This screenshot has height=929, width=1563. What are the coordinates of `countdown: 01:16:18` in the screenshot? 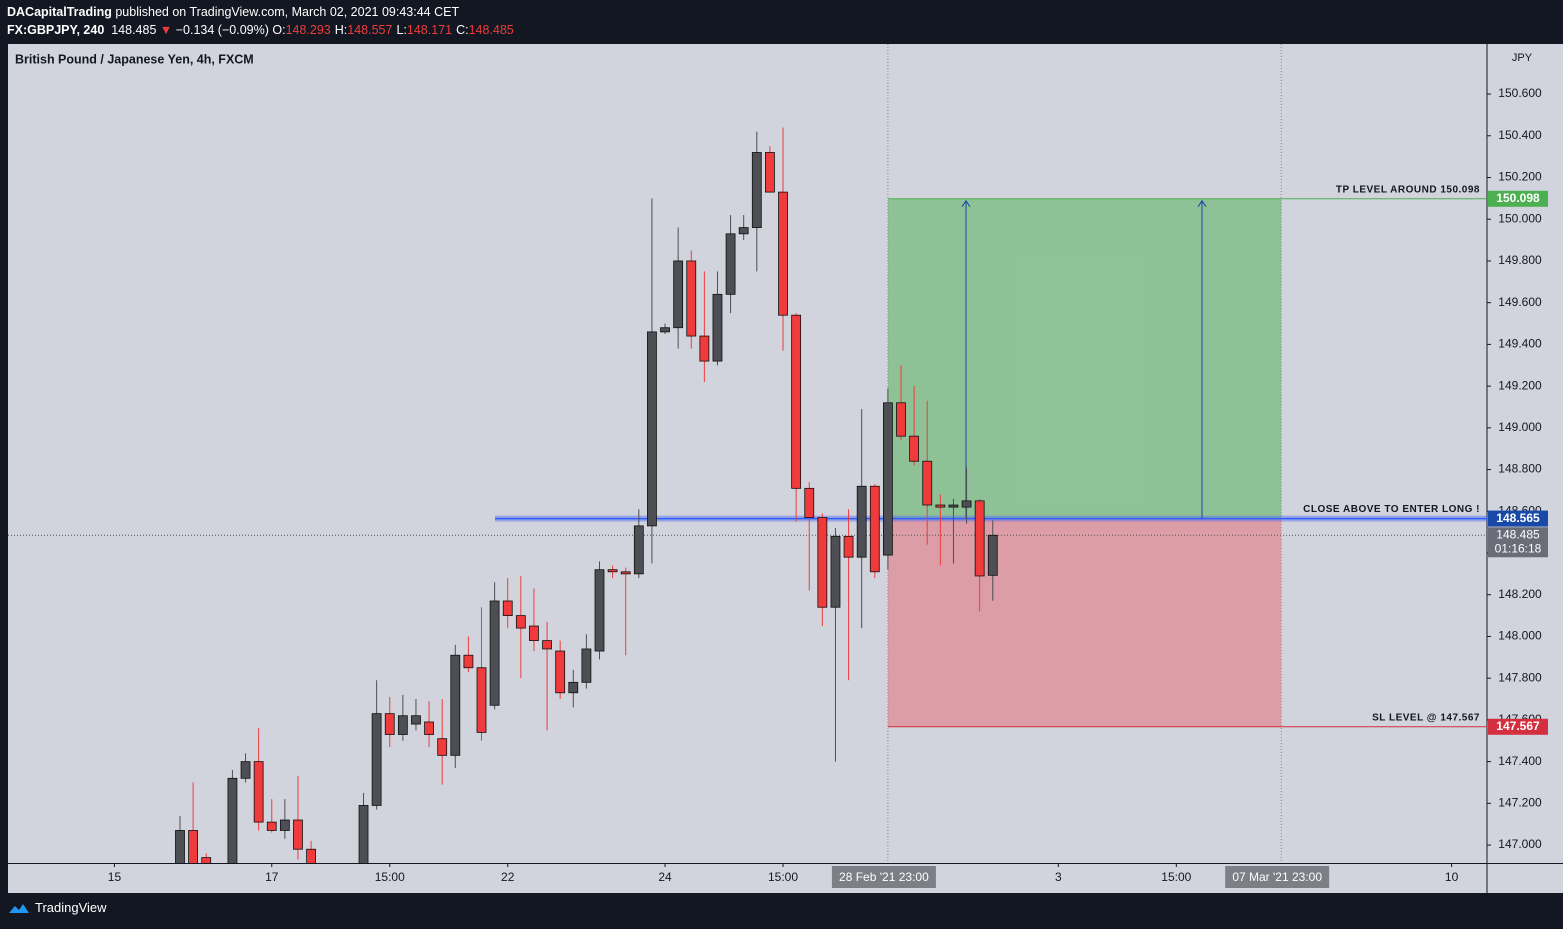 It's located at (1518, 548).